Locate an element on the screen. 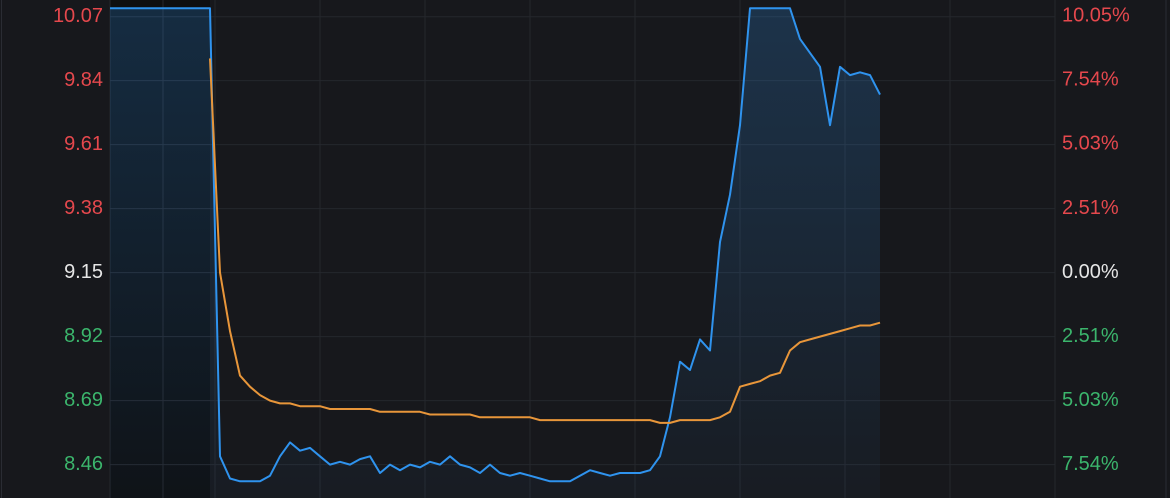 This screenshot has width=1170, height=498. y-tick-label: 9.38 is located at coordinates (83, 208).